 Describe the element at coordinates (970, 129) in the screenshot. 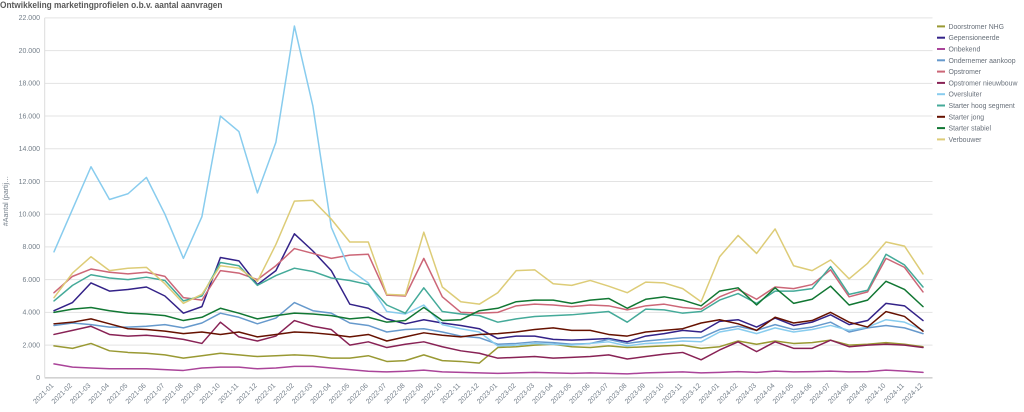

I see `svg-text: Starter stabiel` at that location.